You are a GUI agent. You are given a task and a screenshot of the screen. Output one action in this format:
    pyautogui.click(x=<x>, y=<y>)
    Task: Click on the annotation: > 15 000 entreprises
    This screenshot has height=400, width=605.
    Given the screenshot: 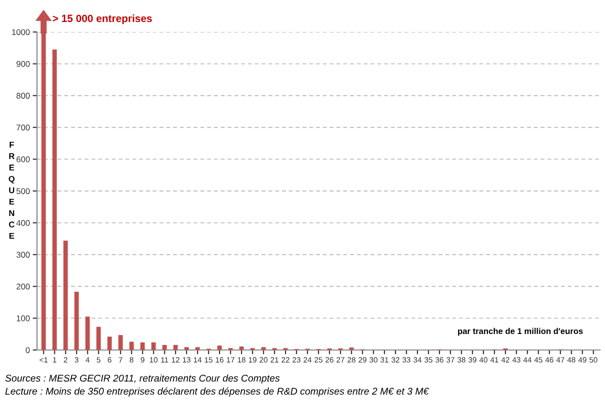 What is the action you would take?
    pyautogui.click(x=102, y=19)
    